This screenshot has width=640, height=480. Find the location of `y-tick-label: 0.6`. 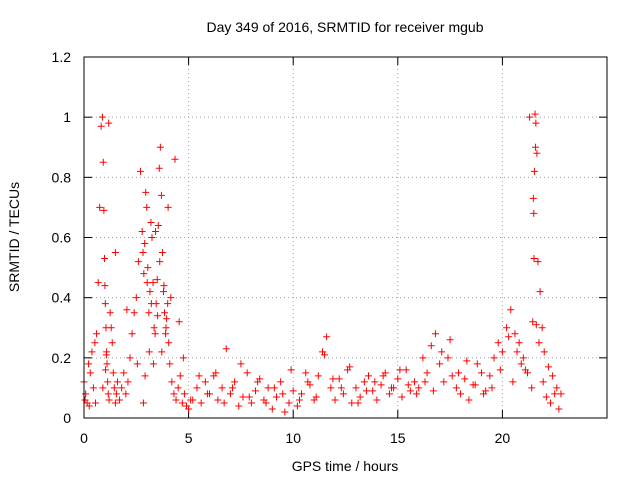

y-tick-label: 0.6 is located at coordinates (62, 238).